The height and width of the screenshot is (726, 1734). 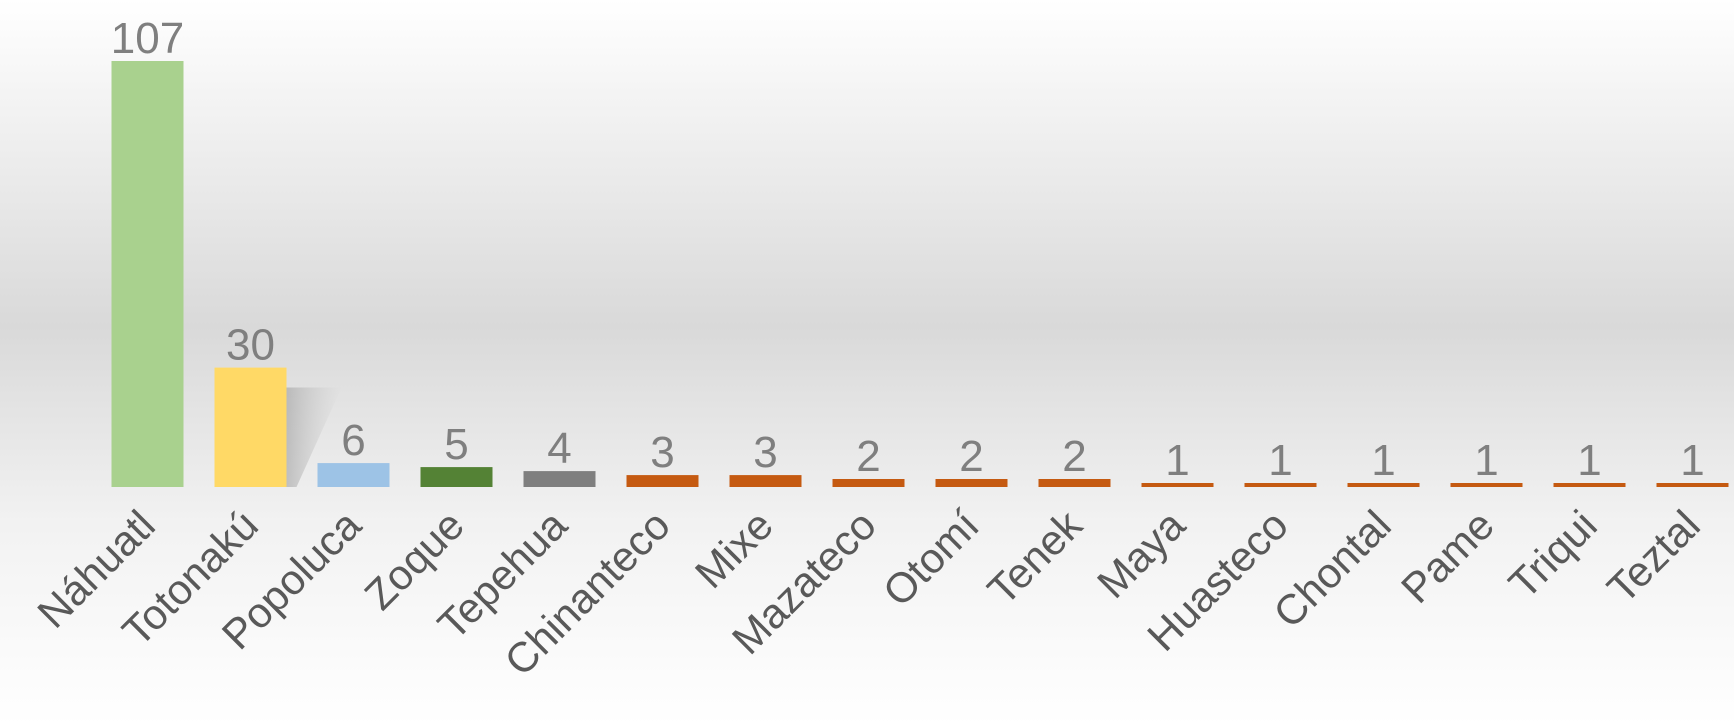 I want to click on value-label-teztal: 1, so click(x=1692, y=460).